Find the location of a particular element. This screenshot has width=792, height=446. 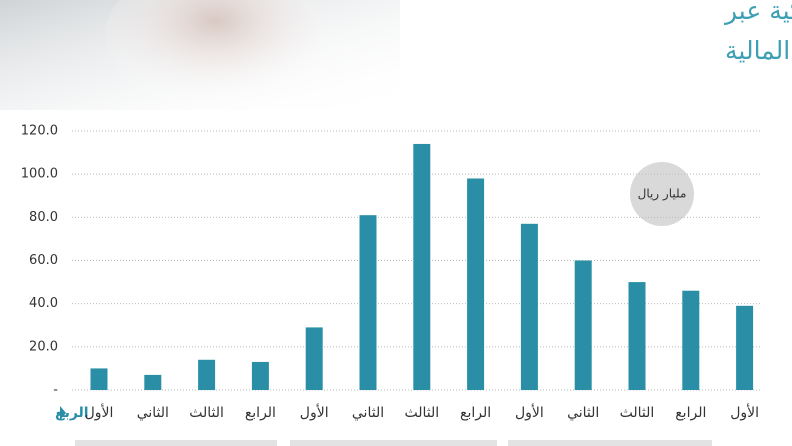

y-tick-label: 20.0 is located at coordinates (43, 346).